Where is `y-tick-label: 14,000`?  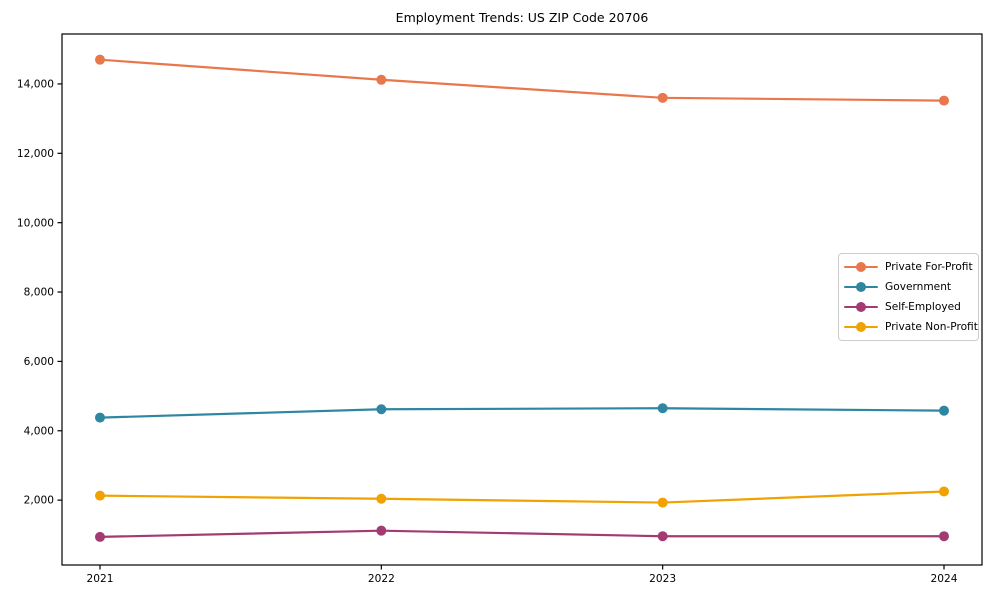 y-tick-label: 14,000 is located at coordinates (35, 85).